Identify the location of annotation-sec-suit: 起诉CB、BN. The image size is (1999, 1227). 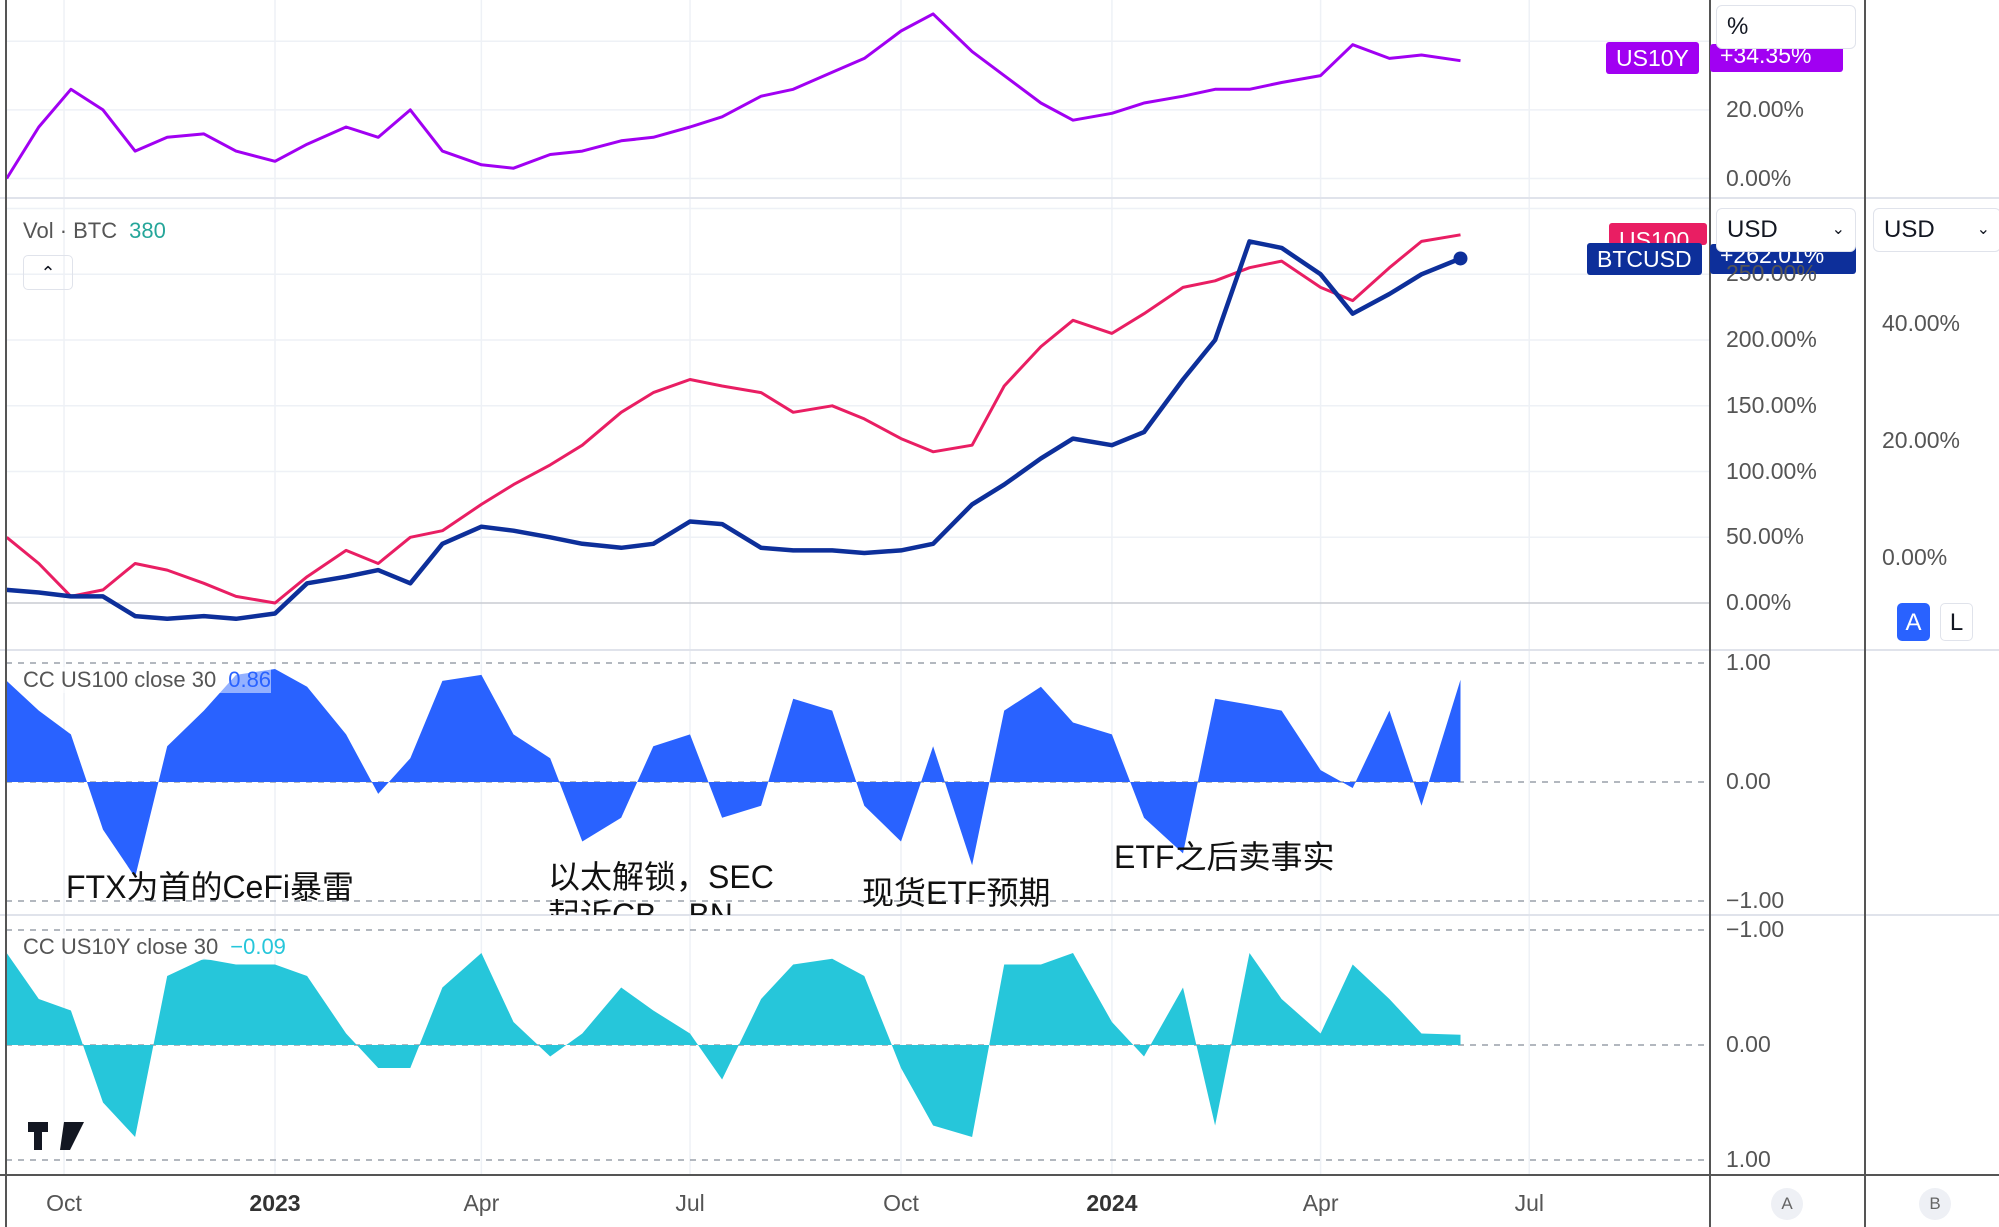
(640, 906).